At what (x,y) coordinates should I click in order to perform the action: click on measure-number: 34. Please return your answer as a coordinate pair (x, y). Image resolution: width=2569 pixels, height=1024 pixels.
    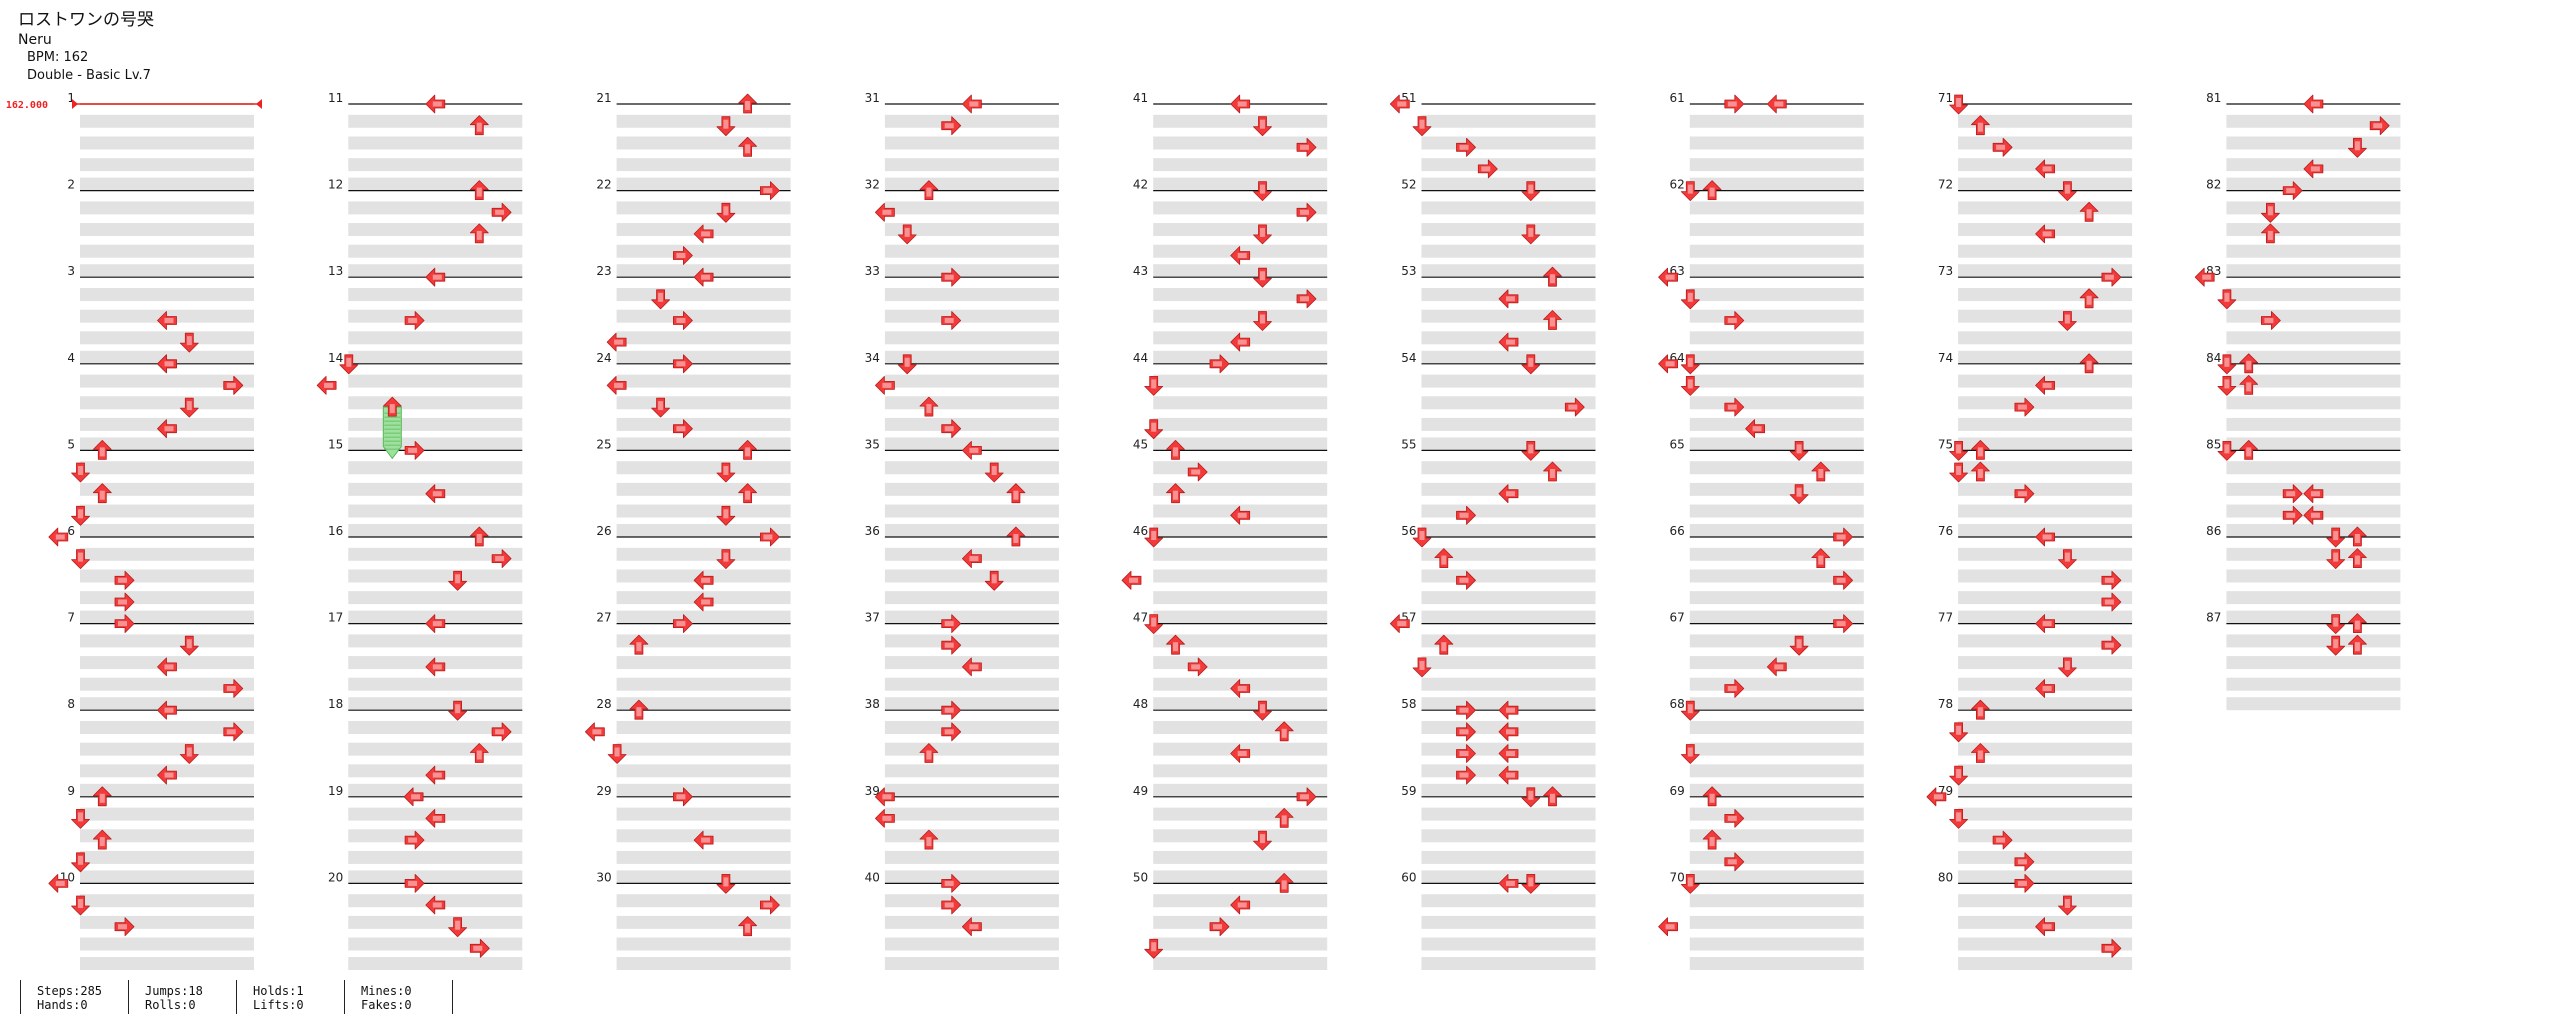
    Looking at the image, I should click on (872, 358).